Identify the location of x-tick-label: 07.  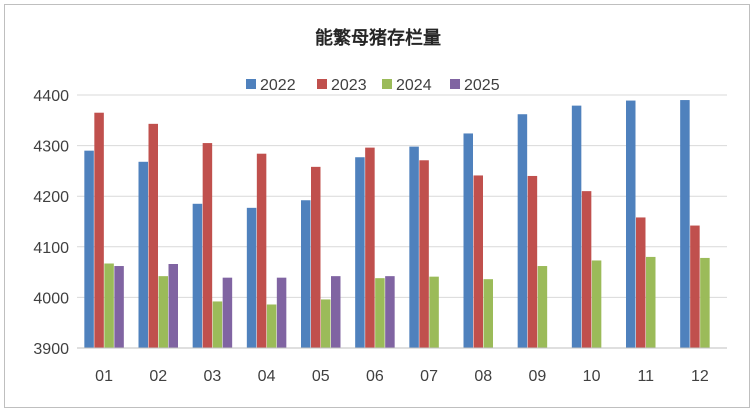
(429, 376).